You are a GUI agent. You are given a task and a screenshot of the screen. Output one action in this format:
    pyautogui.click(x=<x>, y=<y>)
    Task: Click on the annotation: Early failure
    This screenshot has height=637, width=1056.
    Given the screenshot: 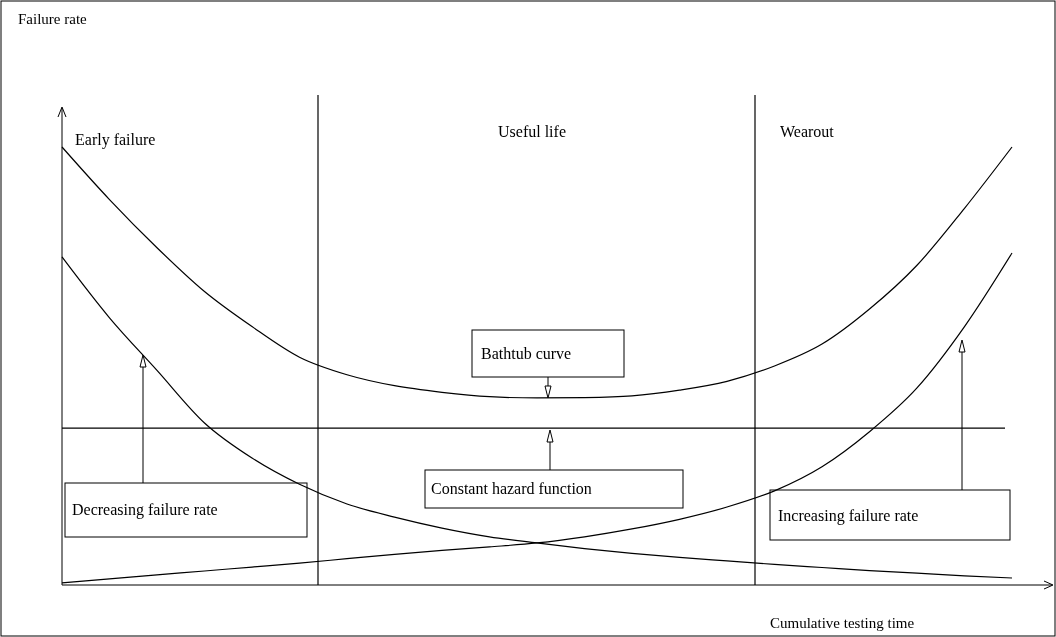 What is the action you would take?
    pyautogui.click(x=115, y=140)
    